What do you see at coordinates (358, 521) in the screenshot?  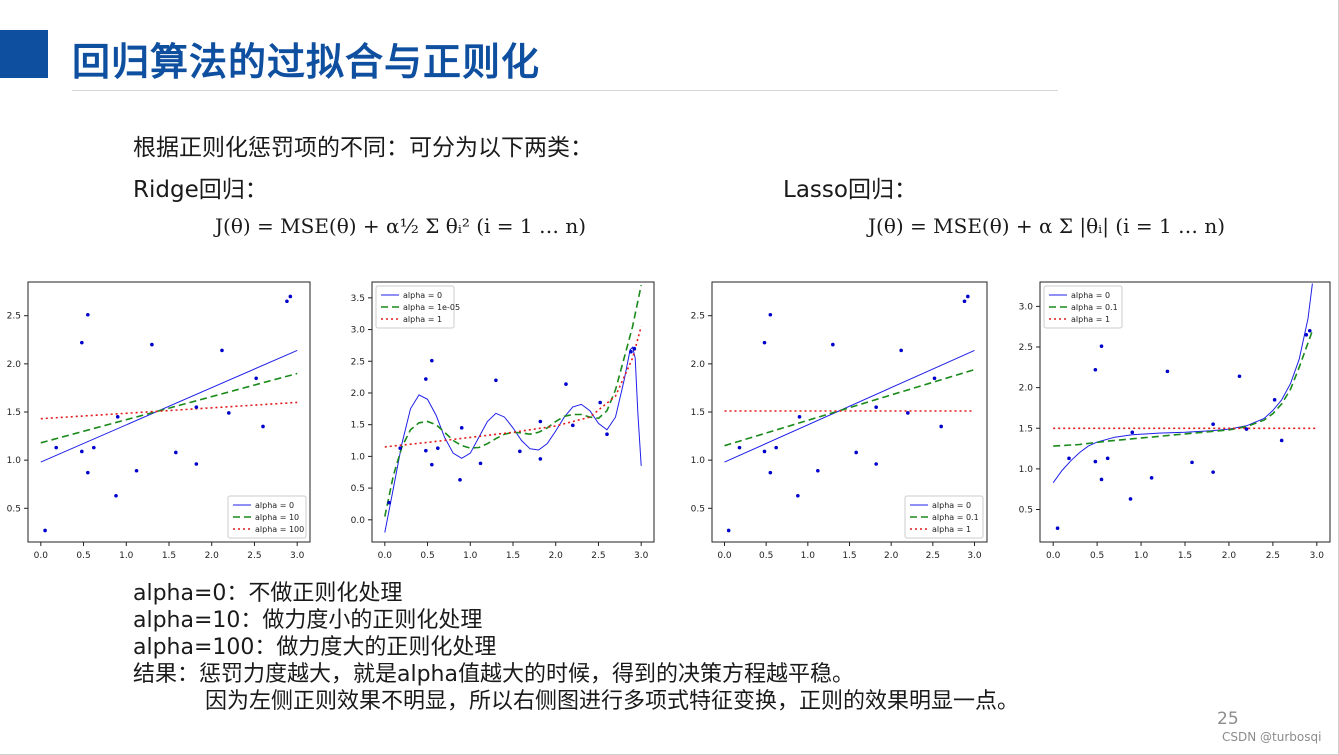 I see `y-tick-label: 0.0` at bounding box center [358, 521].